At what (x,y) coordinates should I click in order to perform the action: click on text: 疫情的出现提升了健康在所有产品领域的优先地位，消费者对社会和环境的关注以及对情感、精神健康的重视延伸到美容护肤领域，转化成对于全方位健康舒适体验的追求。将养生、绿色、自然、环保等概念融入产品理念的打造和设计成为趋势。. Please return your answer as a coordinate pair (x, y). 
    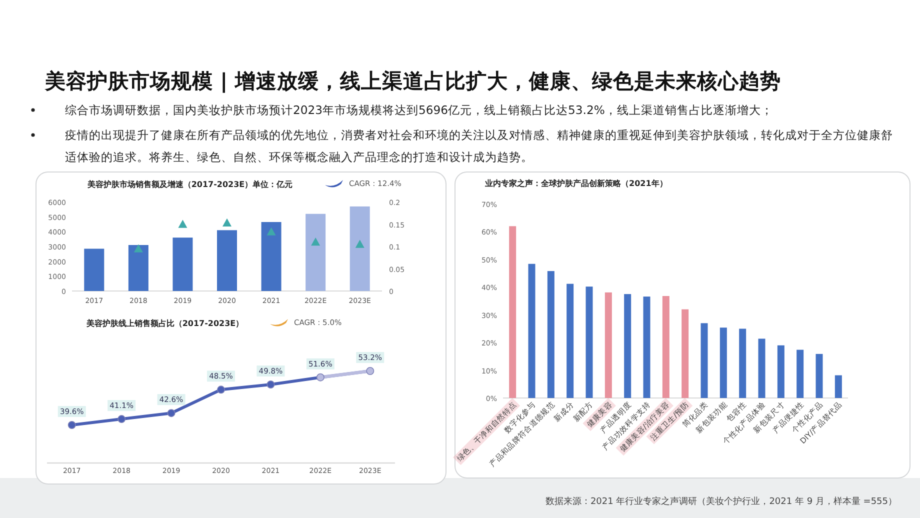
    Looking at the image, I should click on (479, 146).